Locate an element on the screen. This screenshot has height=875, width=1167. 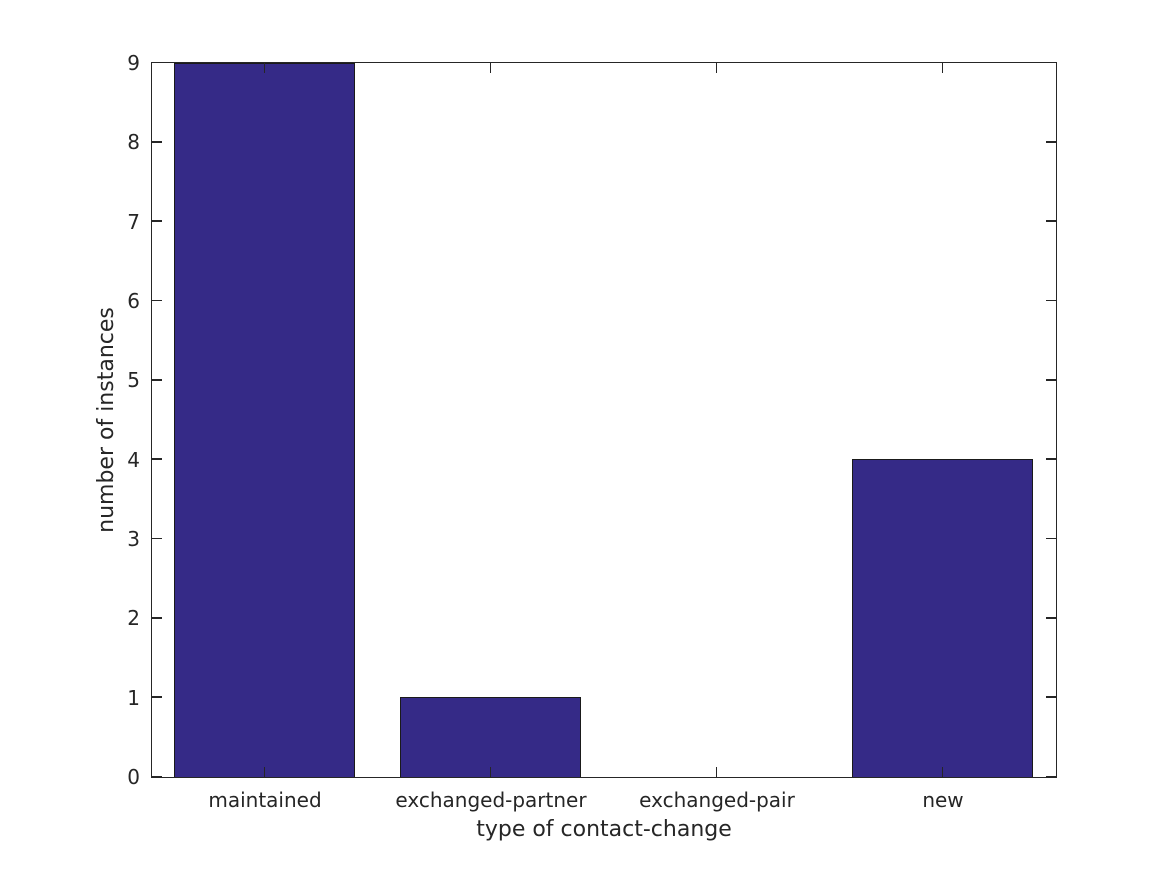
bar-new is located at coordinates (942, 618).